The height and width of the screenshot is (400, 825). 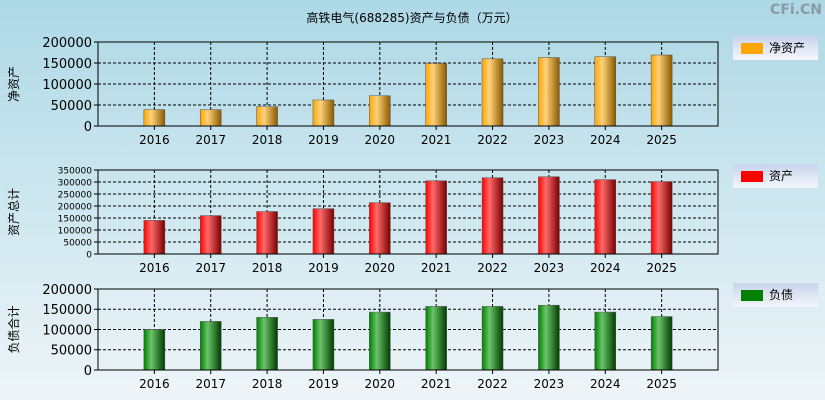 I want to click on y-tick-label: 350000, so click(x=75, y=171).